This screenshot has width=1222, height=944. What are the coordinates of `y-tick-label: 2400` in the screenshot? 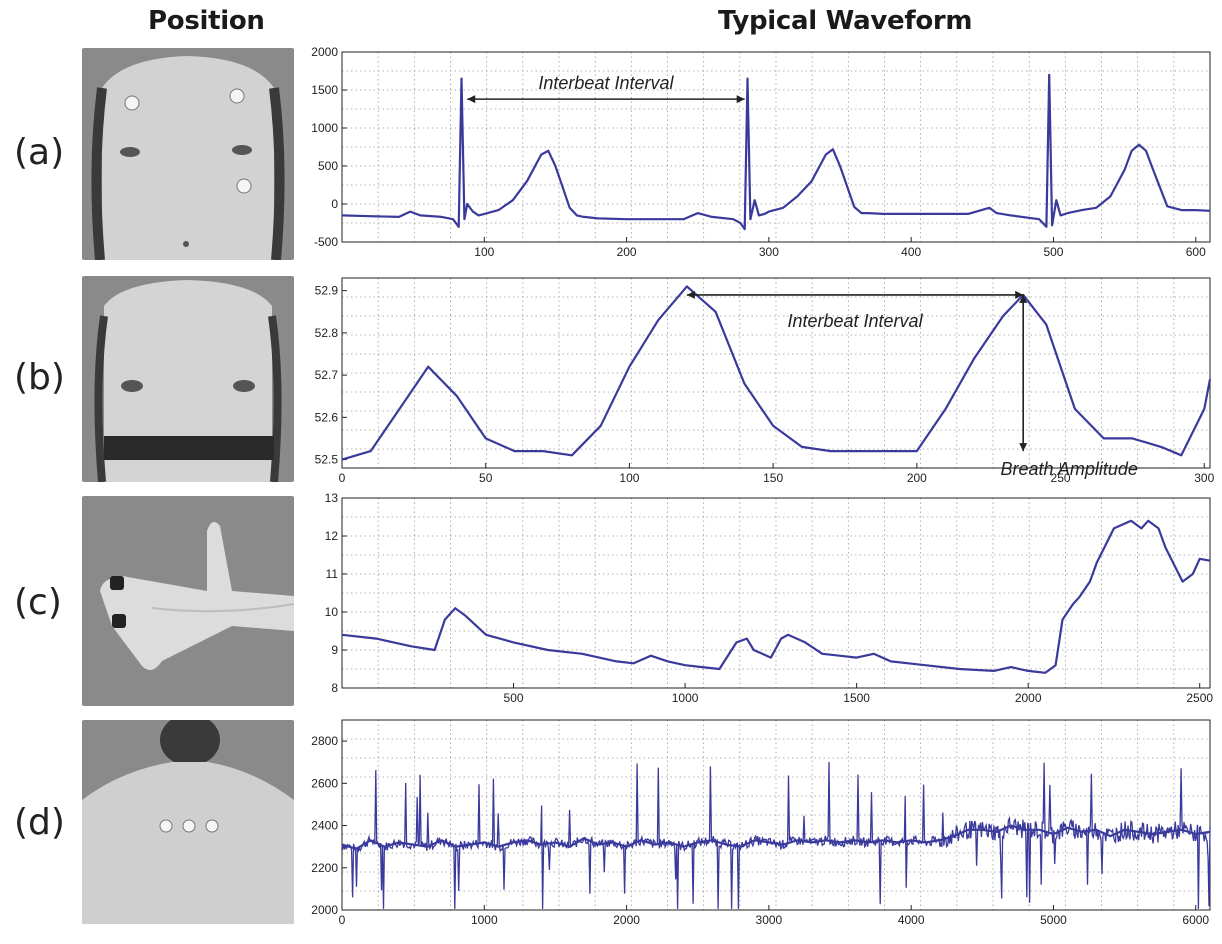 It's located at (324, 826).